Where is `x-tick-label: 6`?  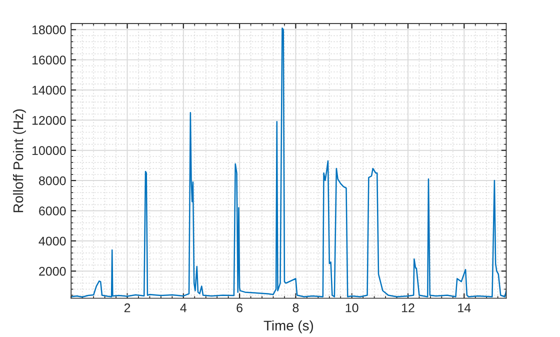 x-tick-label: 6 is located at coordinates (239, 307).